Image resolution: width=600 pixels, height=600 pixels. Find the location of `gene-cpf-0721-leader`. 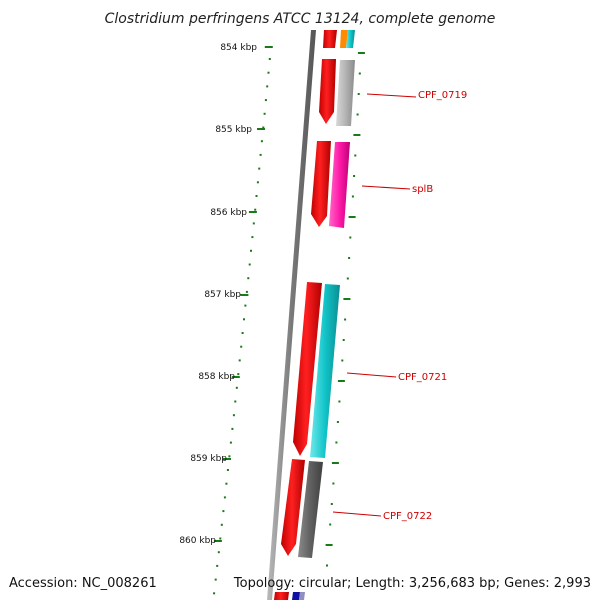

gene-cpf-0721-leader is located at coordinates (371, 375).